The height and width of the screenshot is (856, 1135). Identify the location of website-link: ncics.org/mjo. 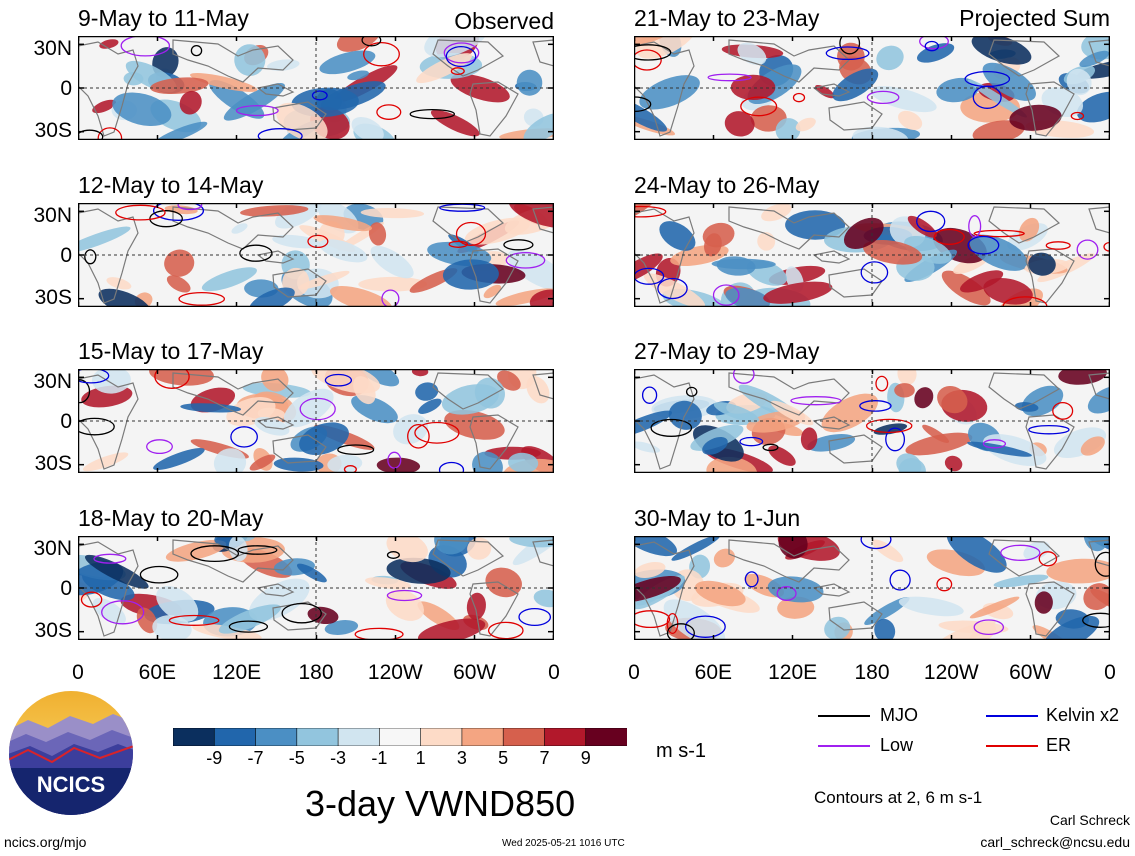
(45, 842).